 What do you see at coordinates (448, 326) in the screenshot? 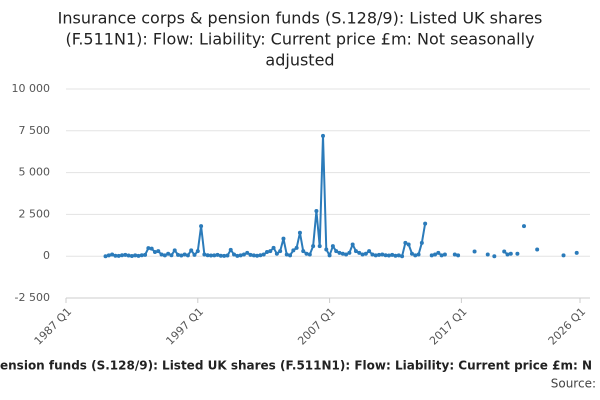
I see `x-tick-label: 2017 Q1` at bounding box center [448, 326].